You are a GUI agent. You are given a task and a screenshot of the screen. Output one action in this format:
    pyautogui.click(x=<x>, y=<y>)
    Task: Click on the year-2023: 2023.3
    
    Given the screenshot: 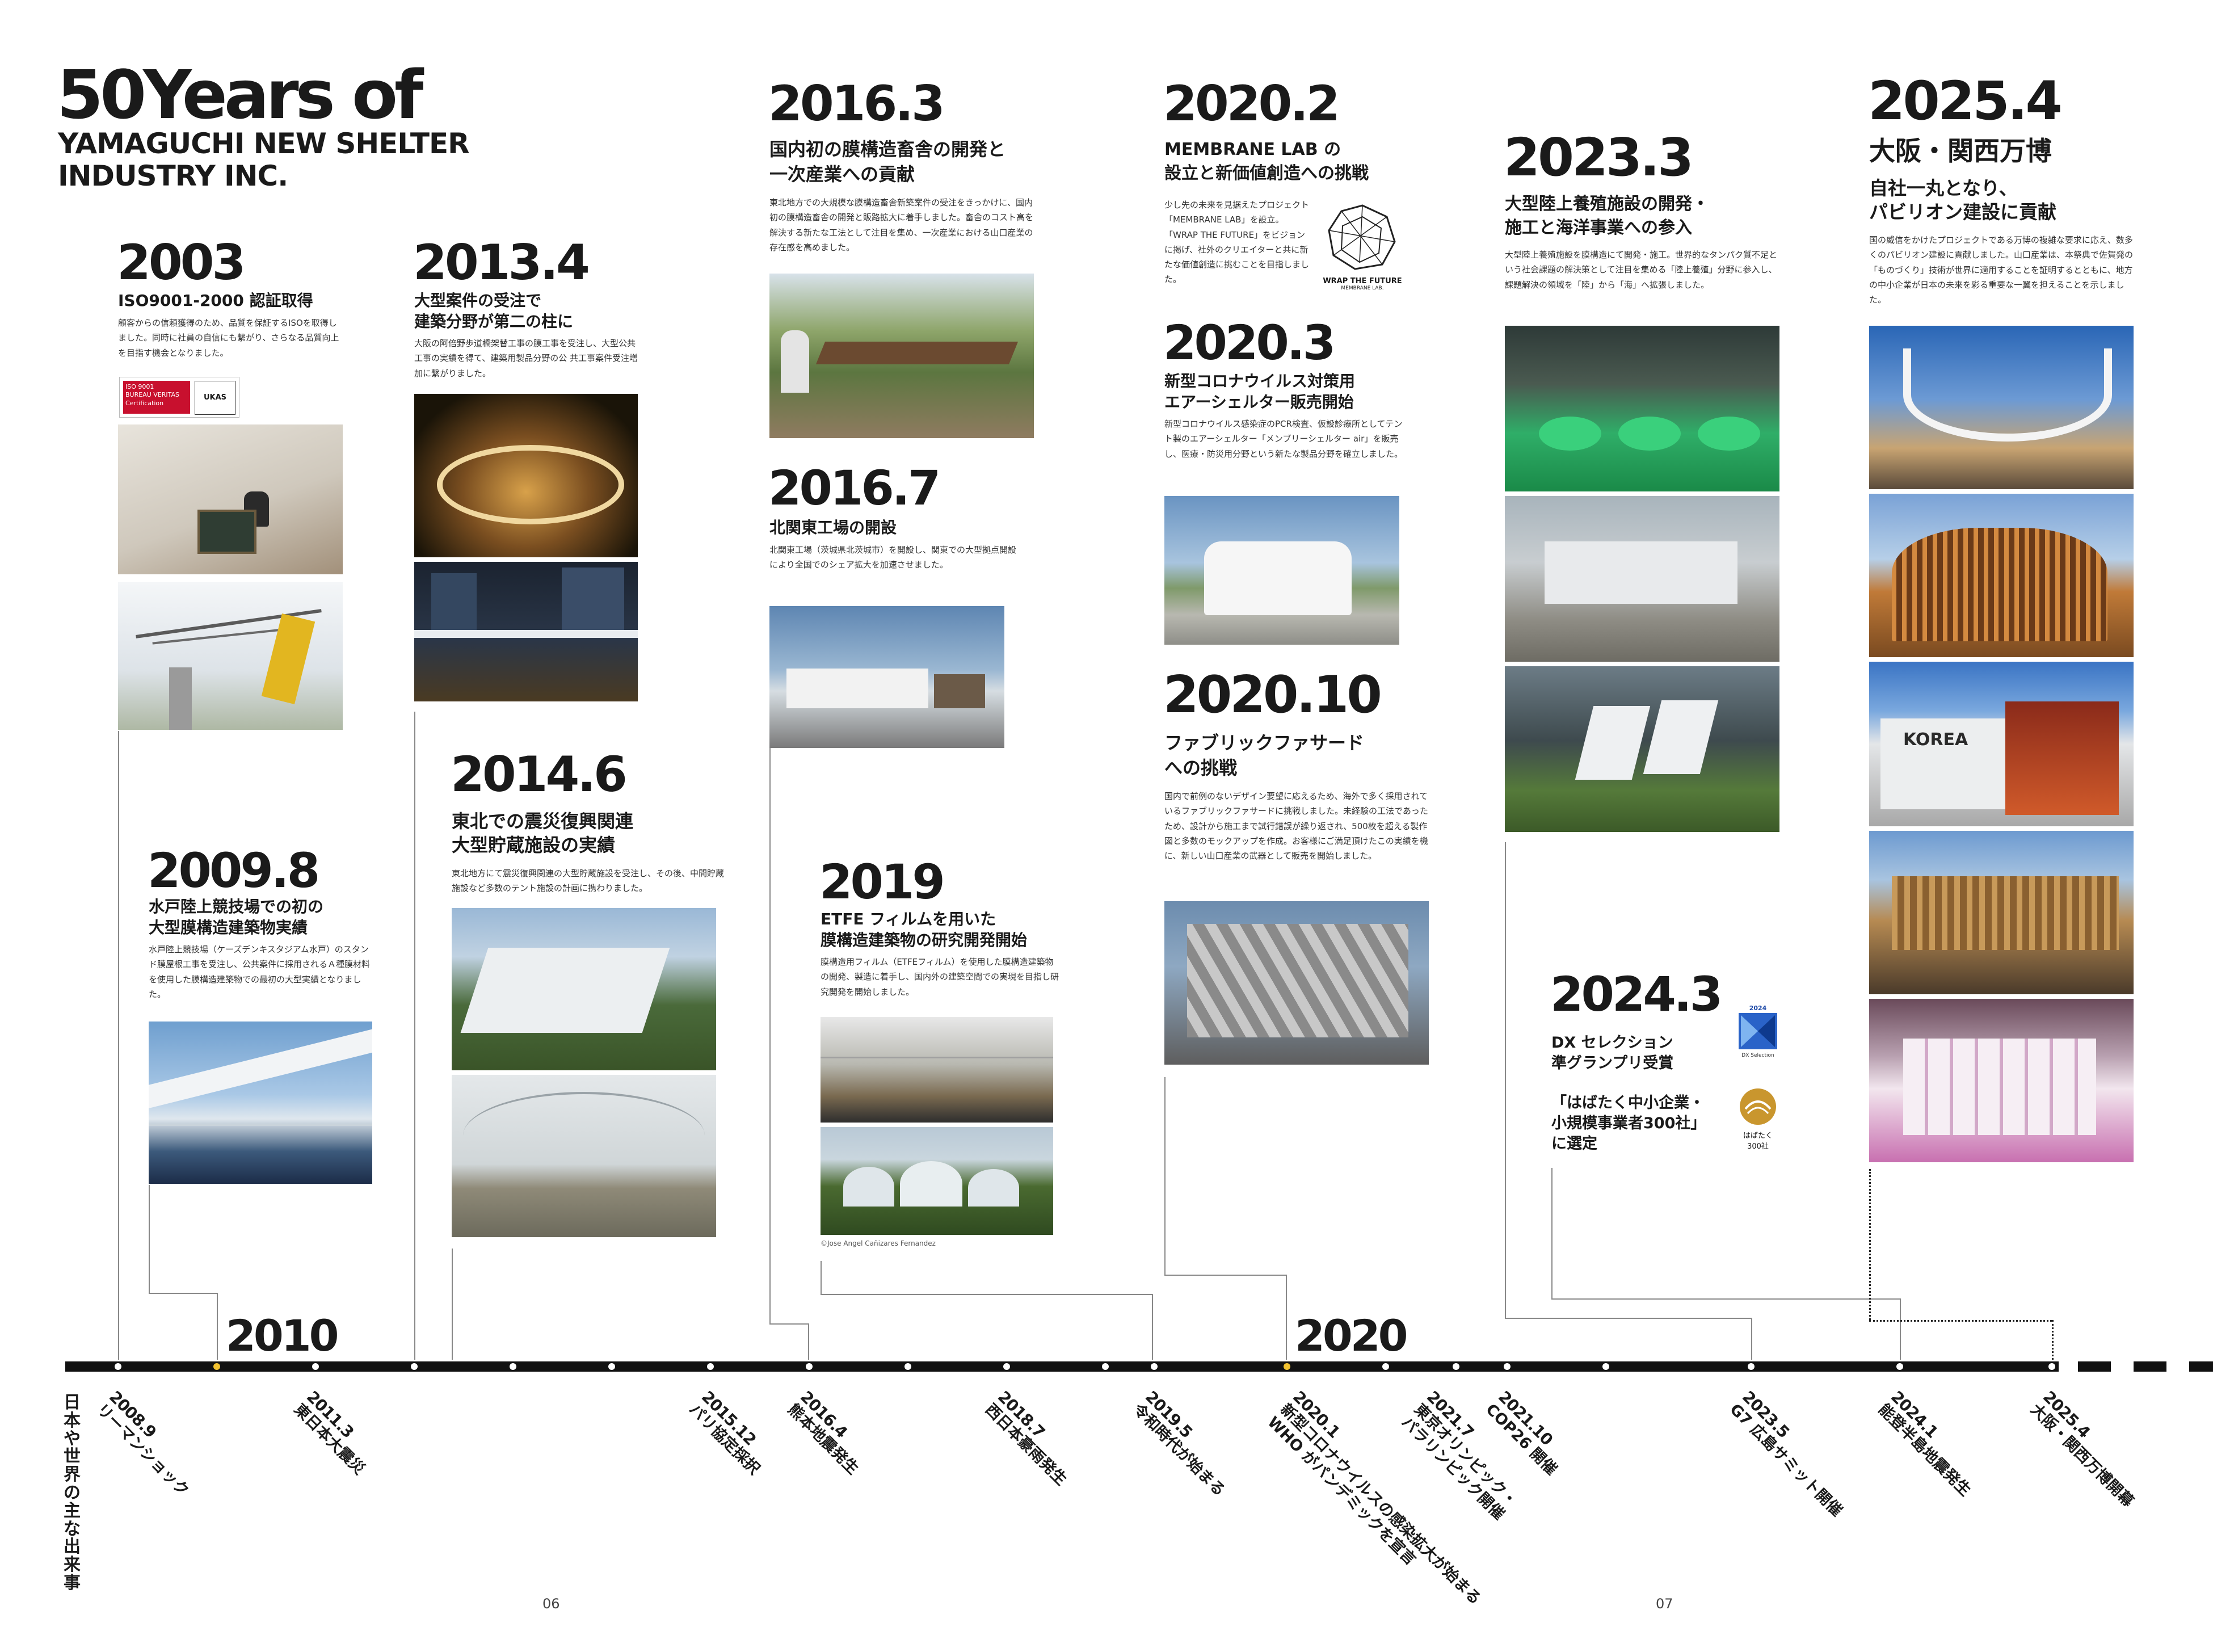 What is the action you would take?
    pyautogui.click(x=1599, y=157)
    